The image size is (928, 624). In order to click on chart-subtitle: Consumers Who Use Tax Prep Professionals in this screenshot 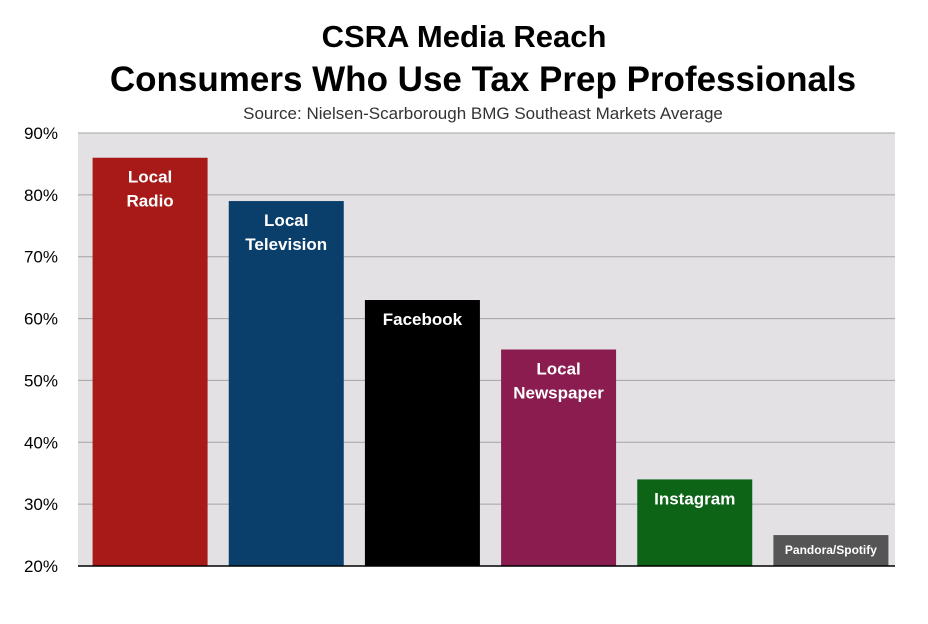, I will do `click(483, 79)`.